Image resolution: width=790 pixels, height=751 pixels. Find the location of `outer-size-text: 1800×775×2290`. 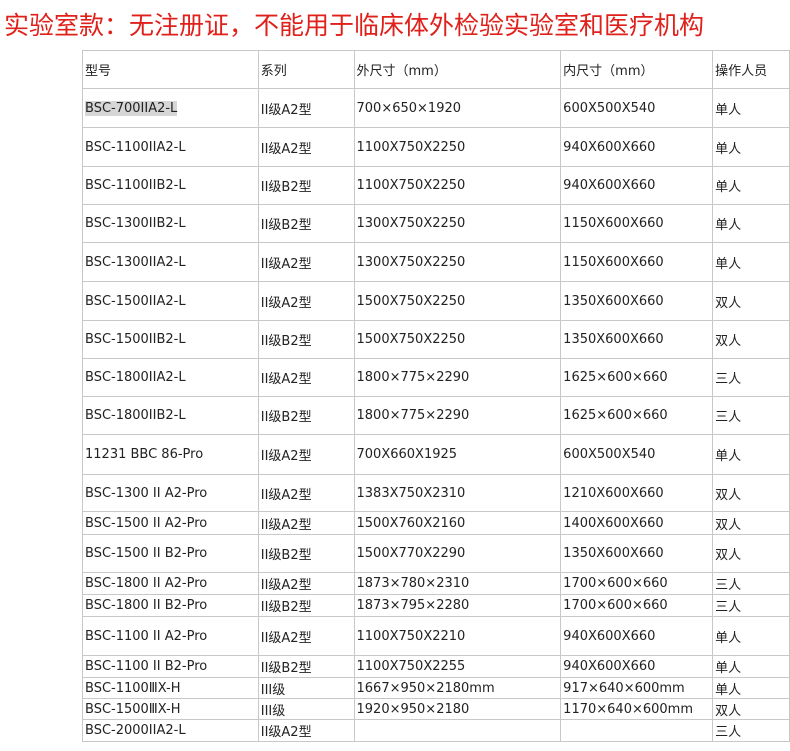

outer-size-text: 1800×775×2290 is located at coordinates (413, 377).